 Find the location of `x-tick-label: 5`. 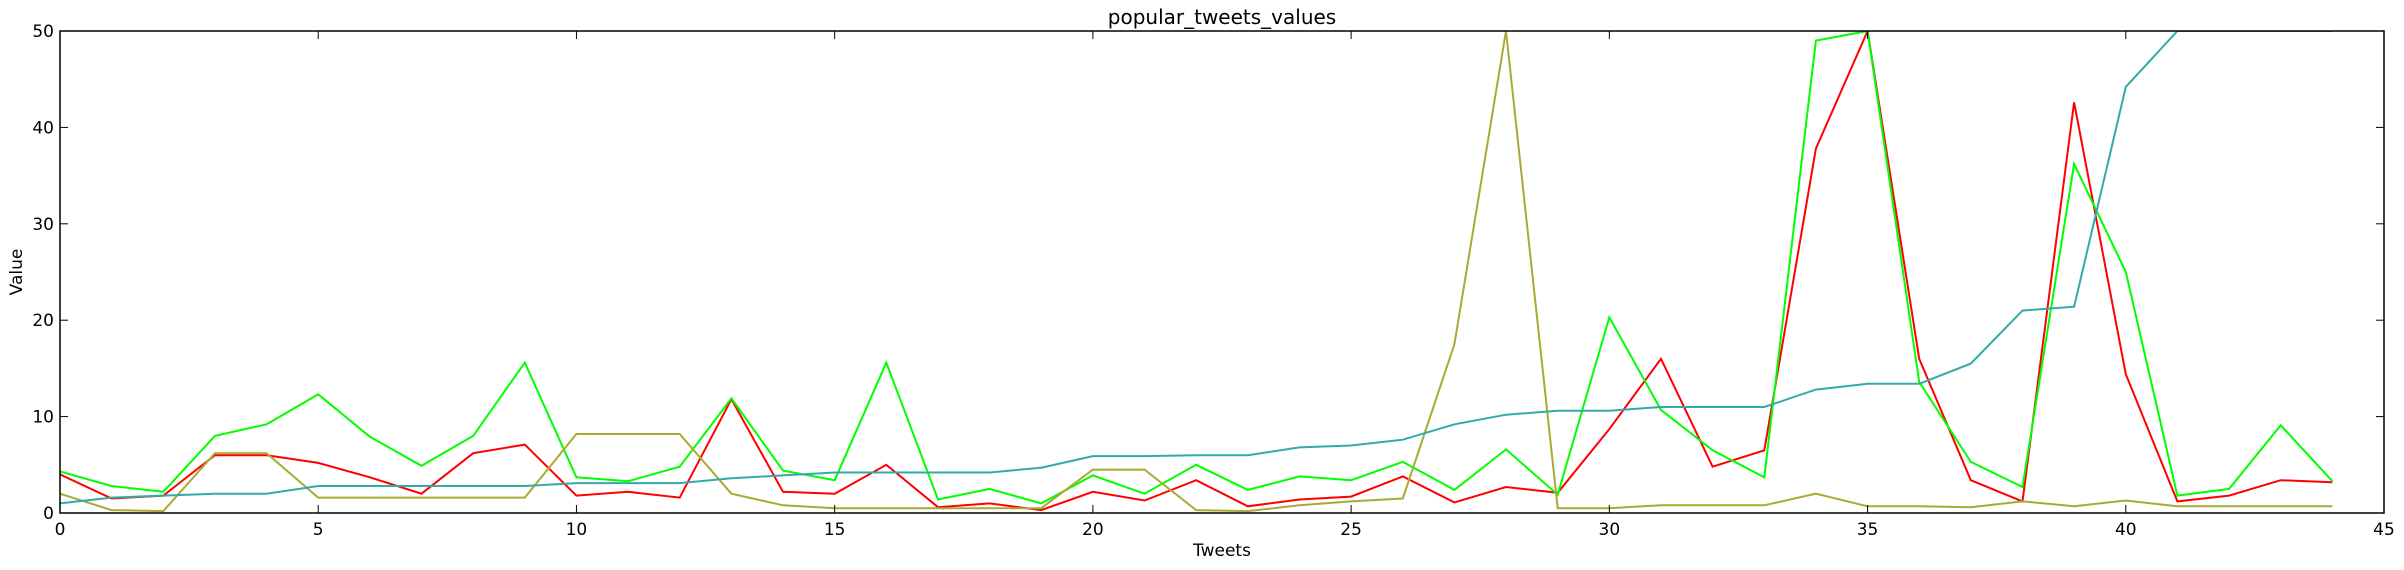

x-tick-label: 5 is located at coordinates (318, 530).